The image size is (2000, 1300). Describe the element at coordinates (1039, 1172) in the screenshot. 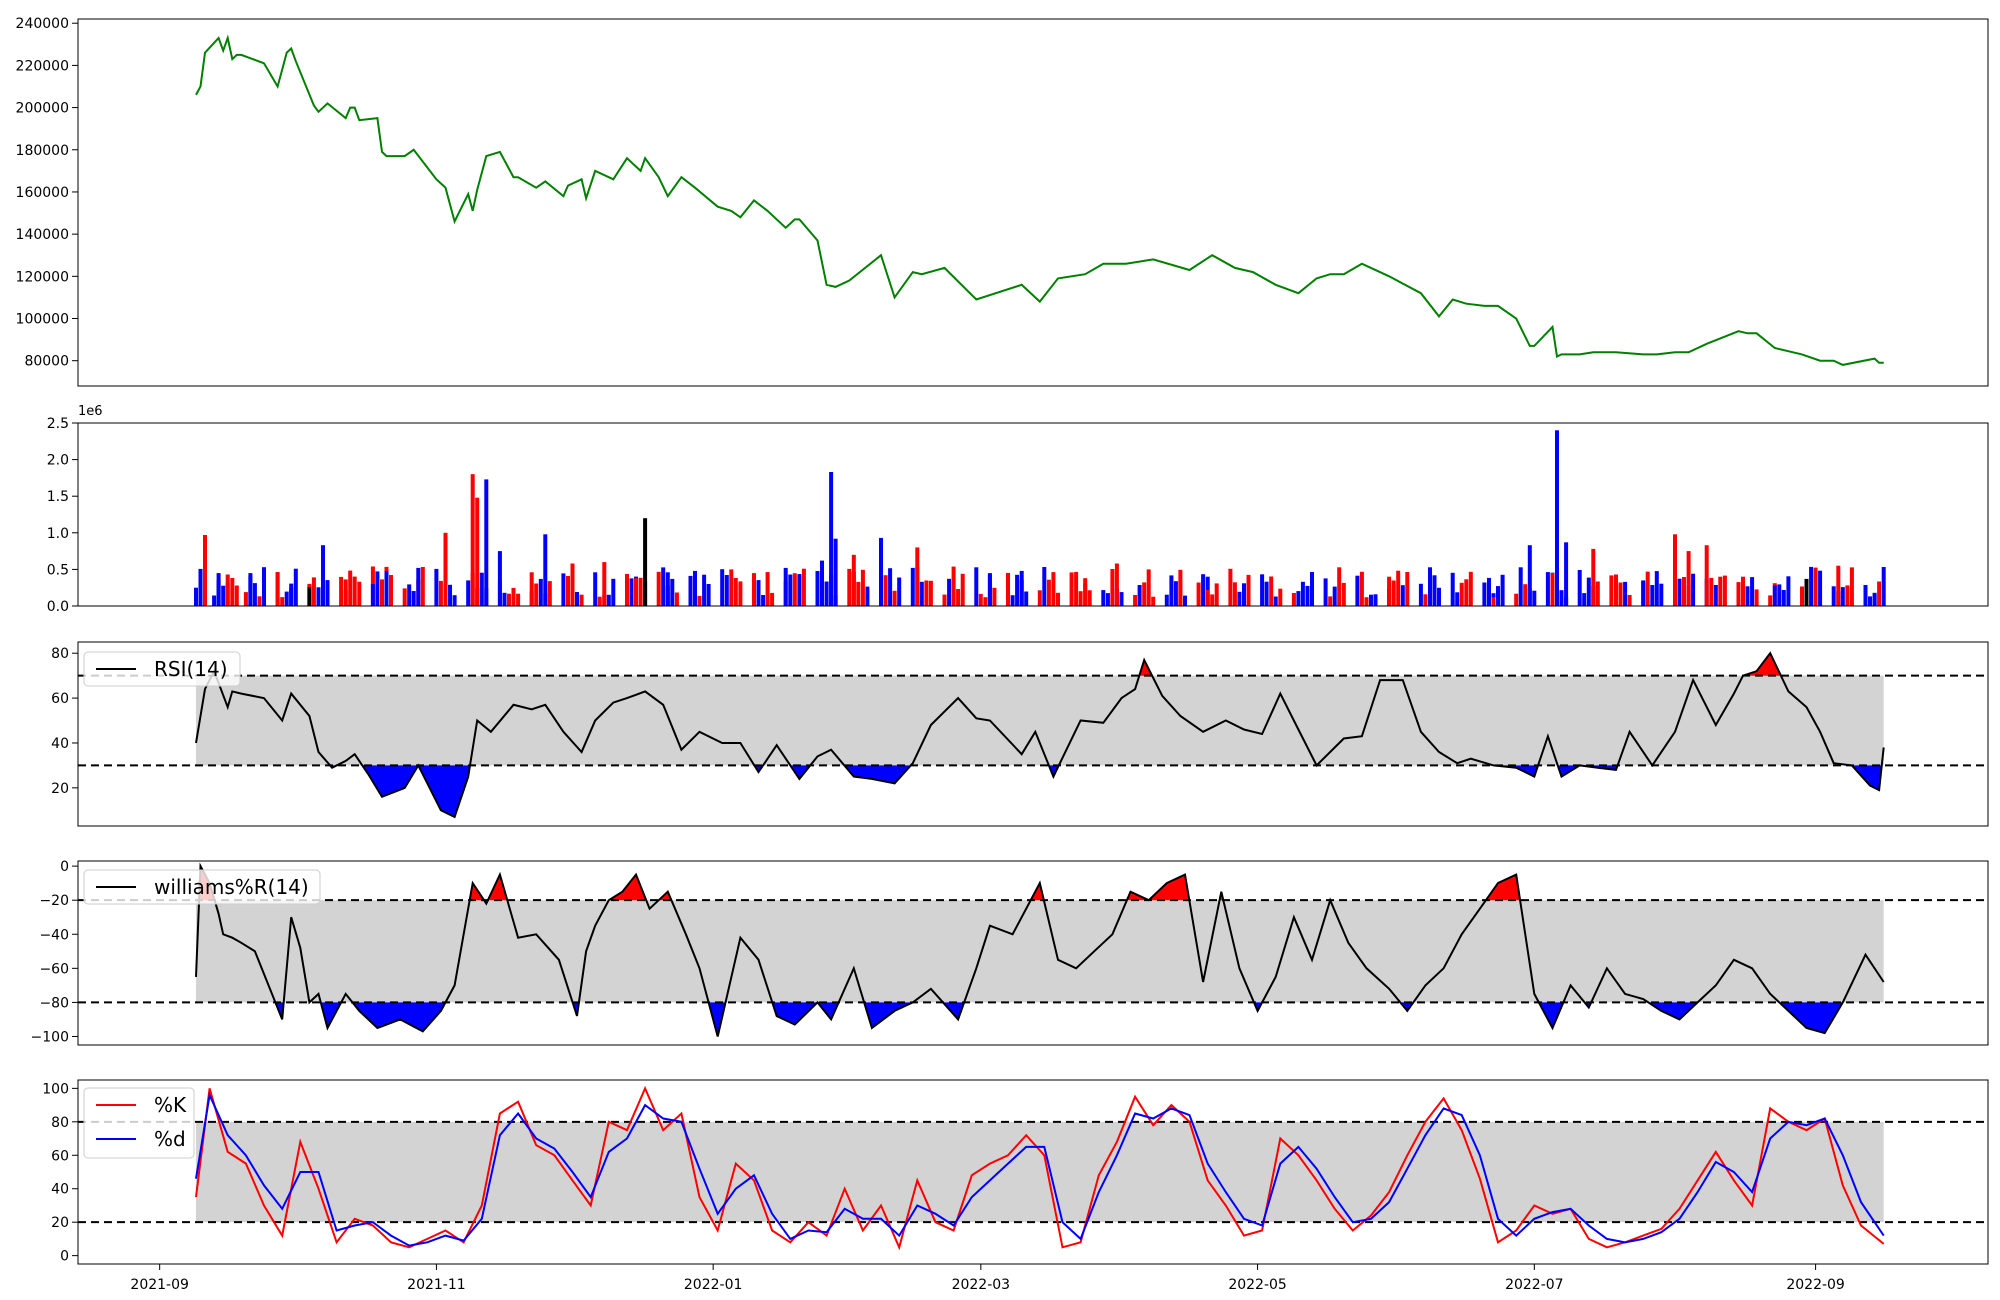

I see `stochastic-band` at that location.